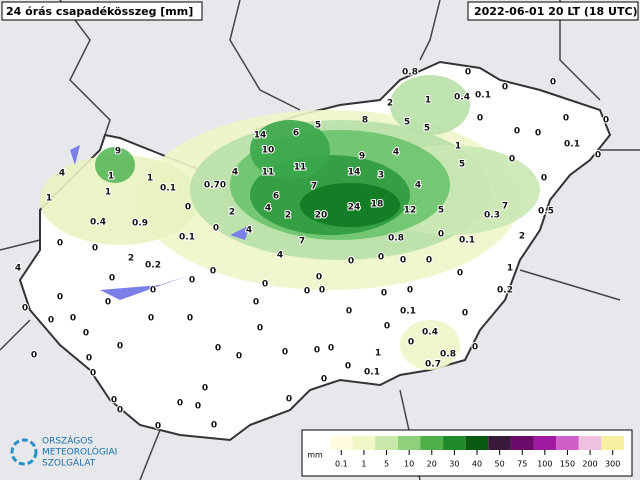 Image resolution: width=640 pixels, height=480 pixels. I want to click on legend-tick-label: 300, so click(612, 464).